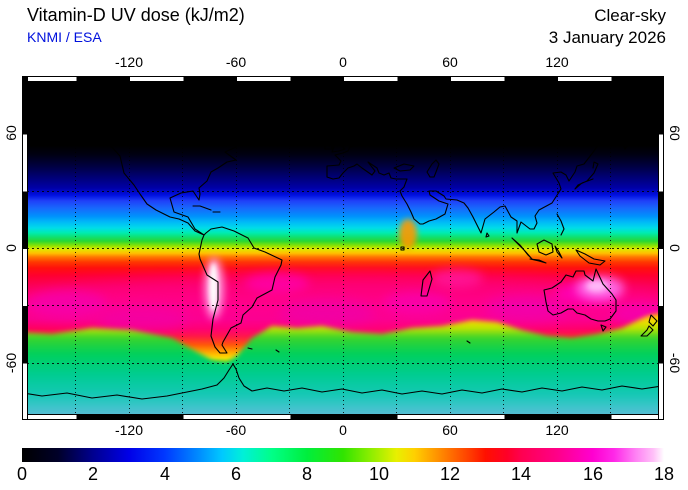 Image resolution: width=688 pixels, height=490 pixels. I want to click on lat-tick-right-0: 0, so click(675, 248).